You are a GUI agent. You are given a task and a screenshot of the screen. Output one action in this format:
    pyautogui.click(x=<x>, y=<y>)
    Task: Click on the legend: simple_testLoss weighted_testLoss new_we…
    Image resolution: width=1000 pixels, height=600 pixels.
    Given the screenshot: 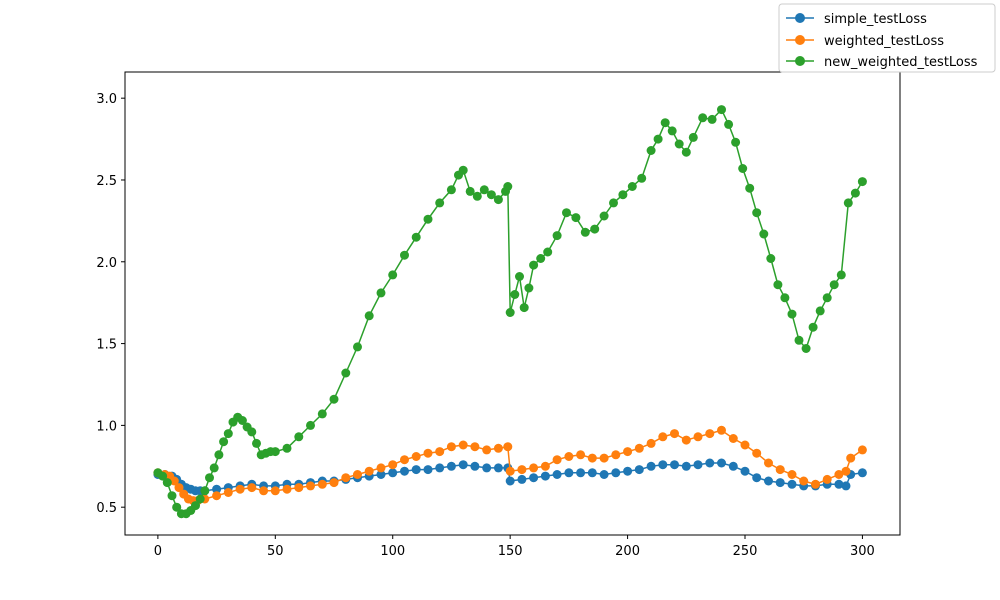 What is the action you would take?
    pyautogui.click(x=887, y=38)
    